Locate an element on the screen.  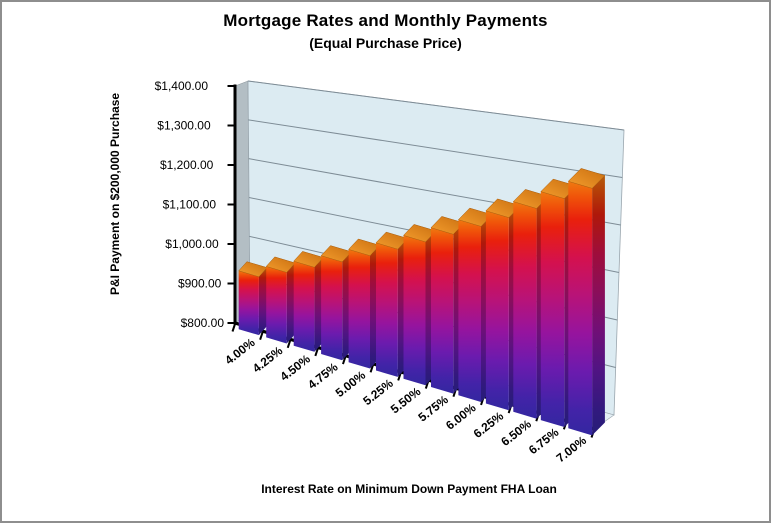
bar-4.00% is located at coordinates (253, 298).